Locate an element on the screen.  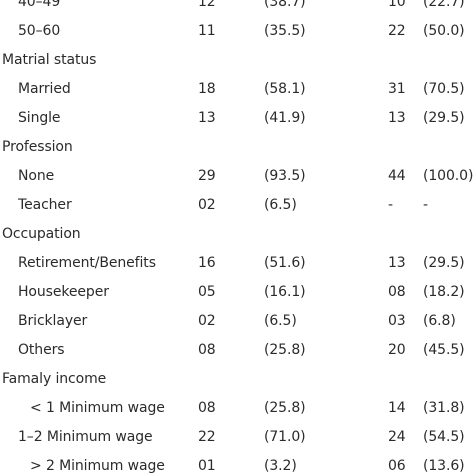
group1-count: 29 is located at coordinates (207, 176).